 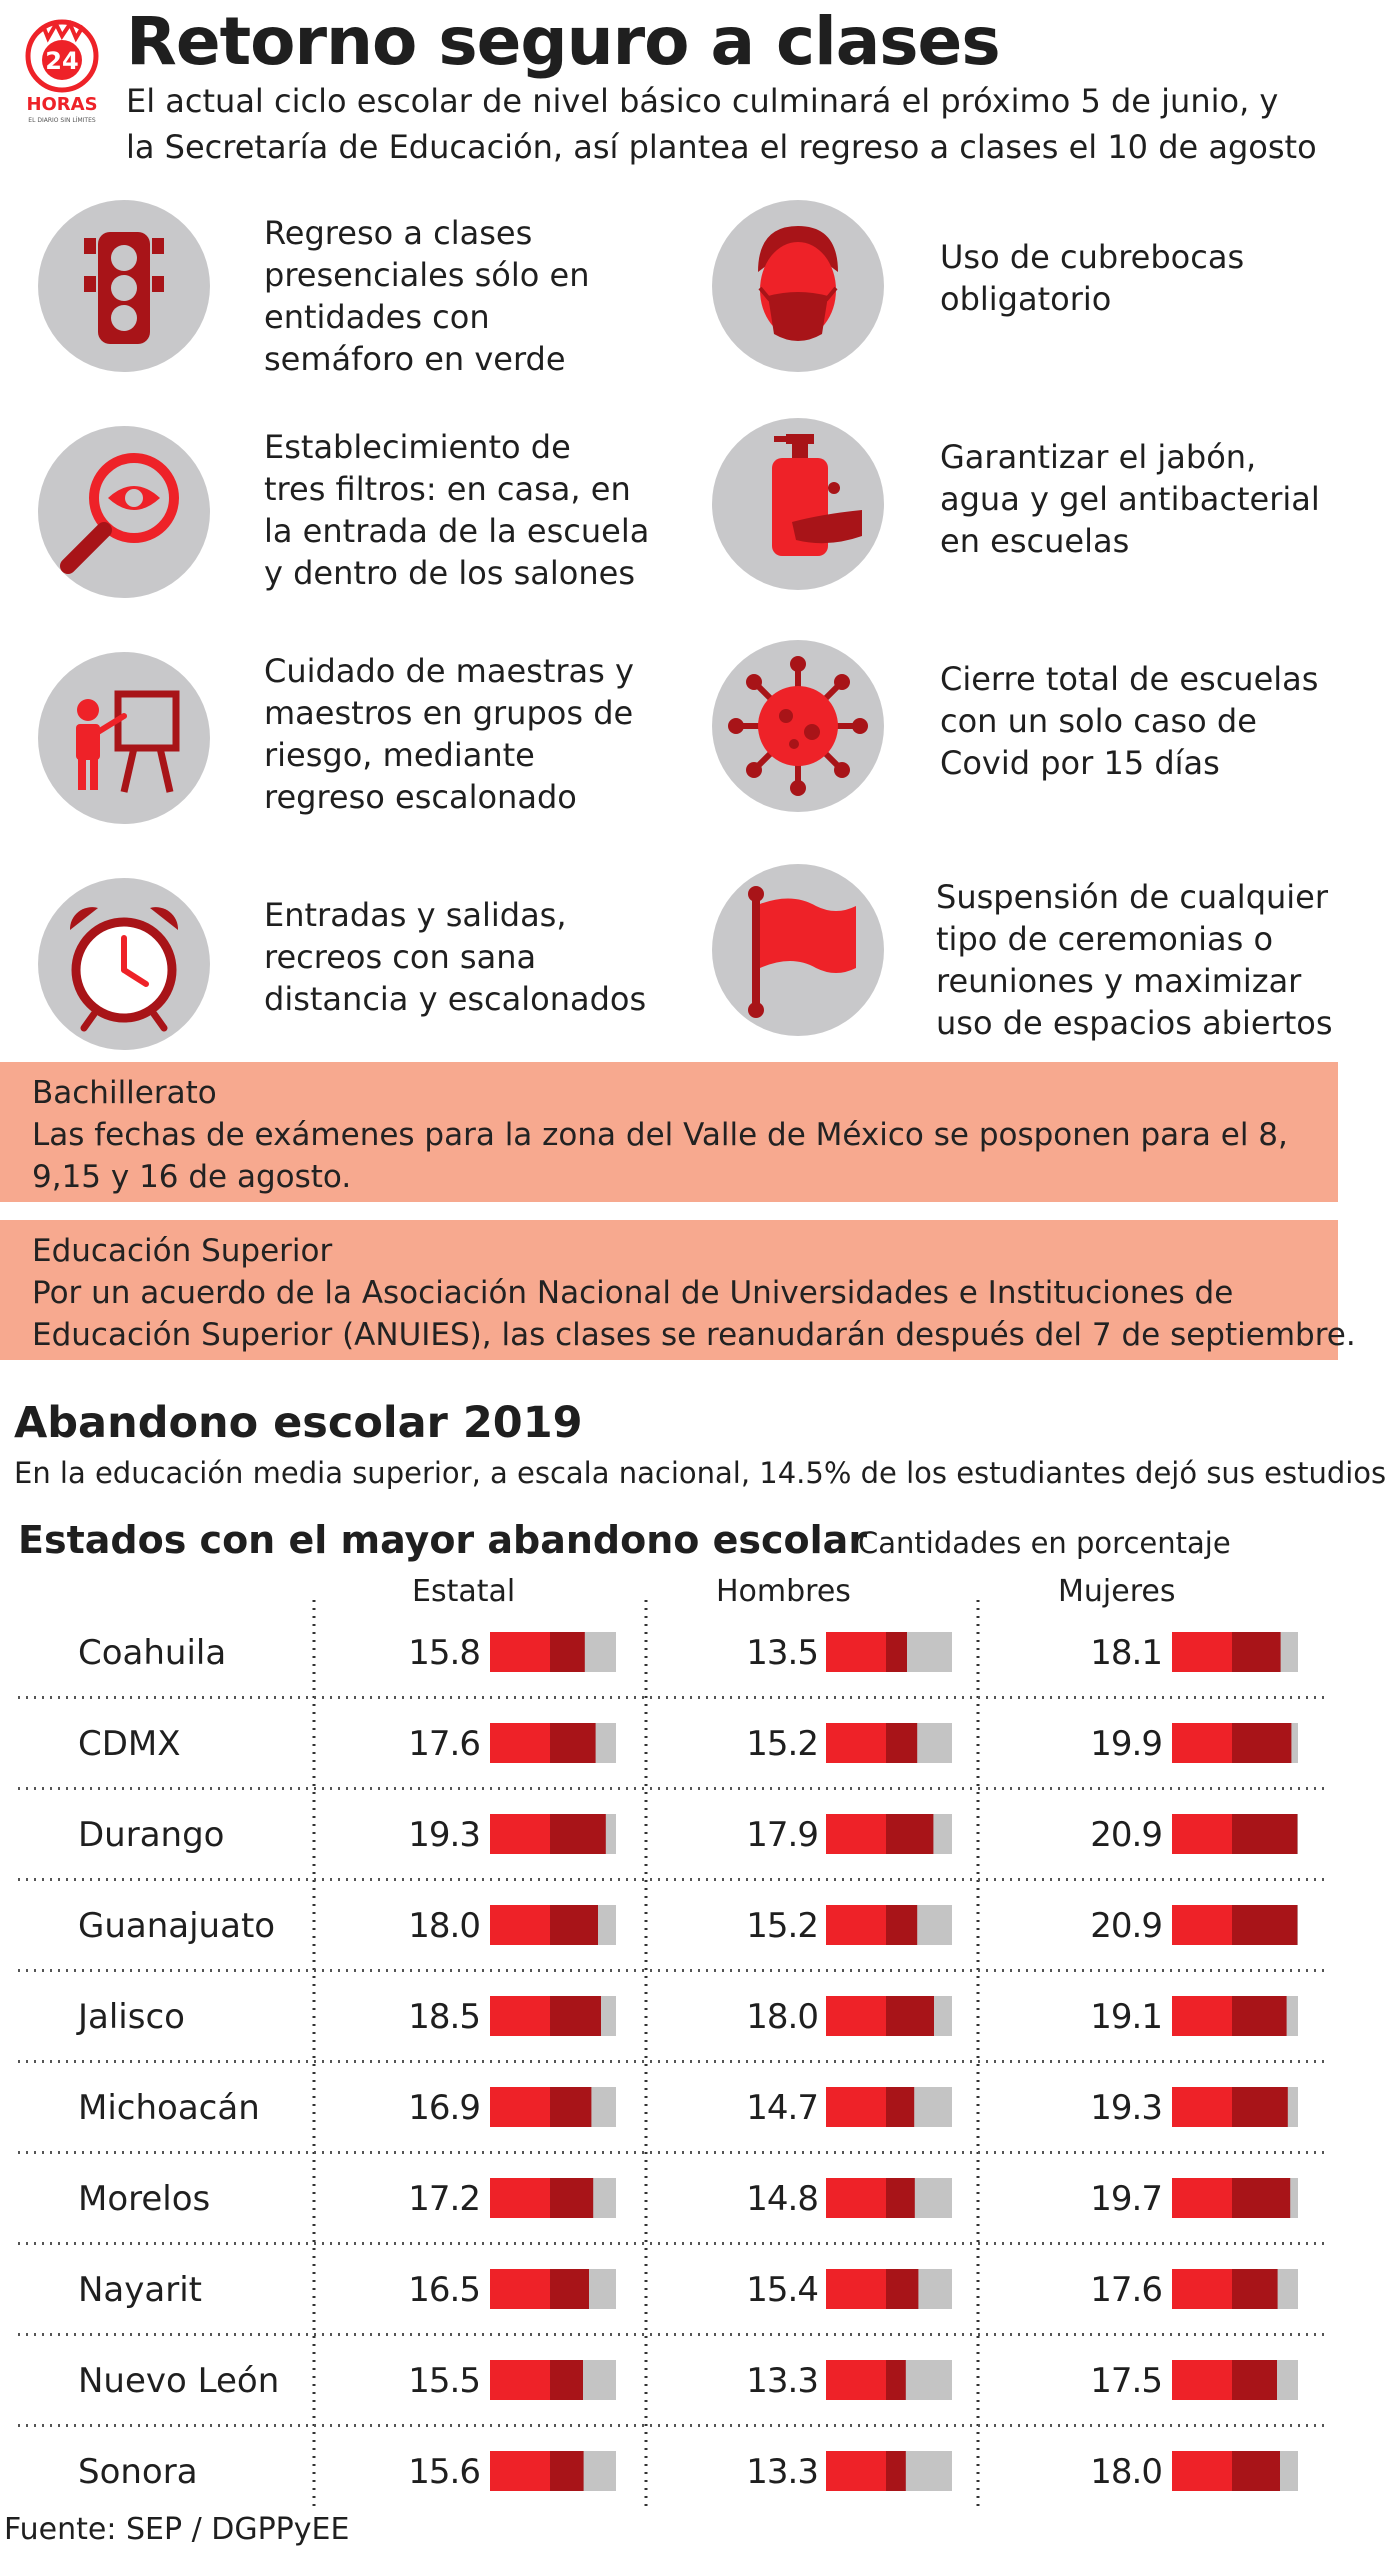 What do you see at coordinates (563, 41) in the screenshot?
I see `page-title: Retorno seguro a clases` at bounding box center [563, 41].